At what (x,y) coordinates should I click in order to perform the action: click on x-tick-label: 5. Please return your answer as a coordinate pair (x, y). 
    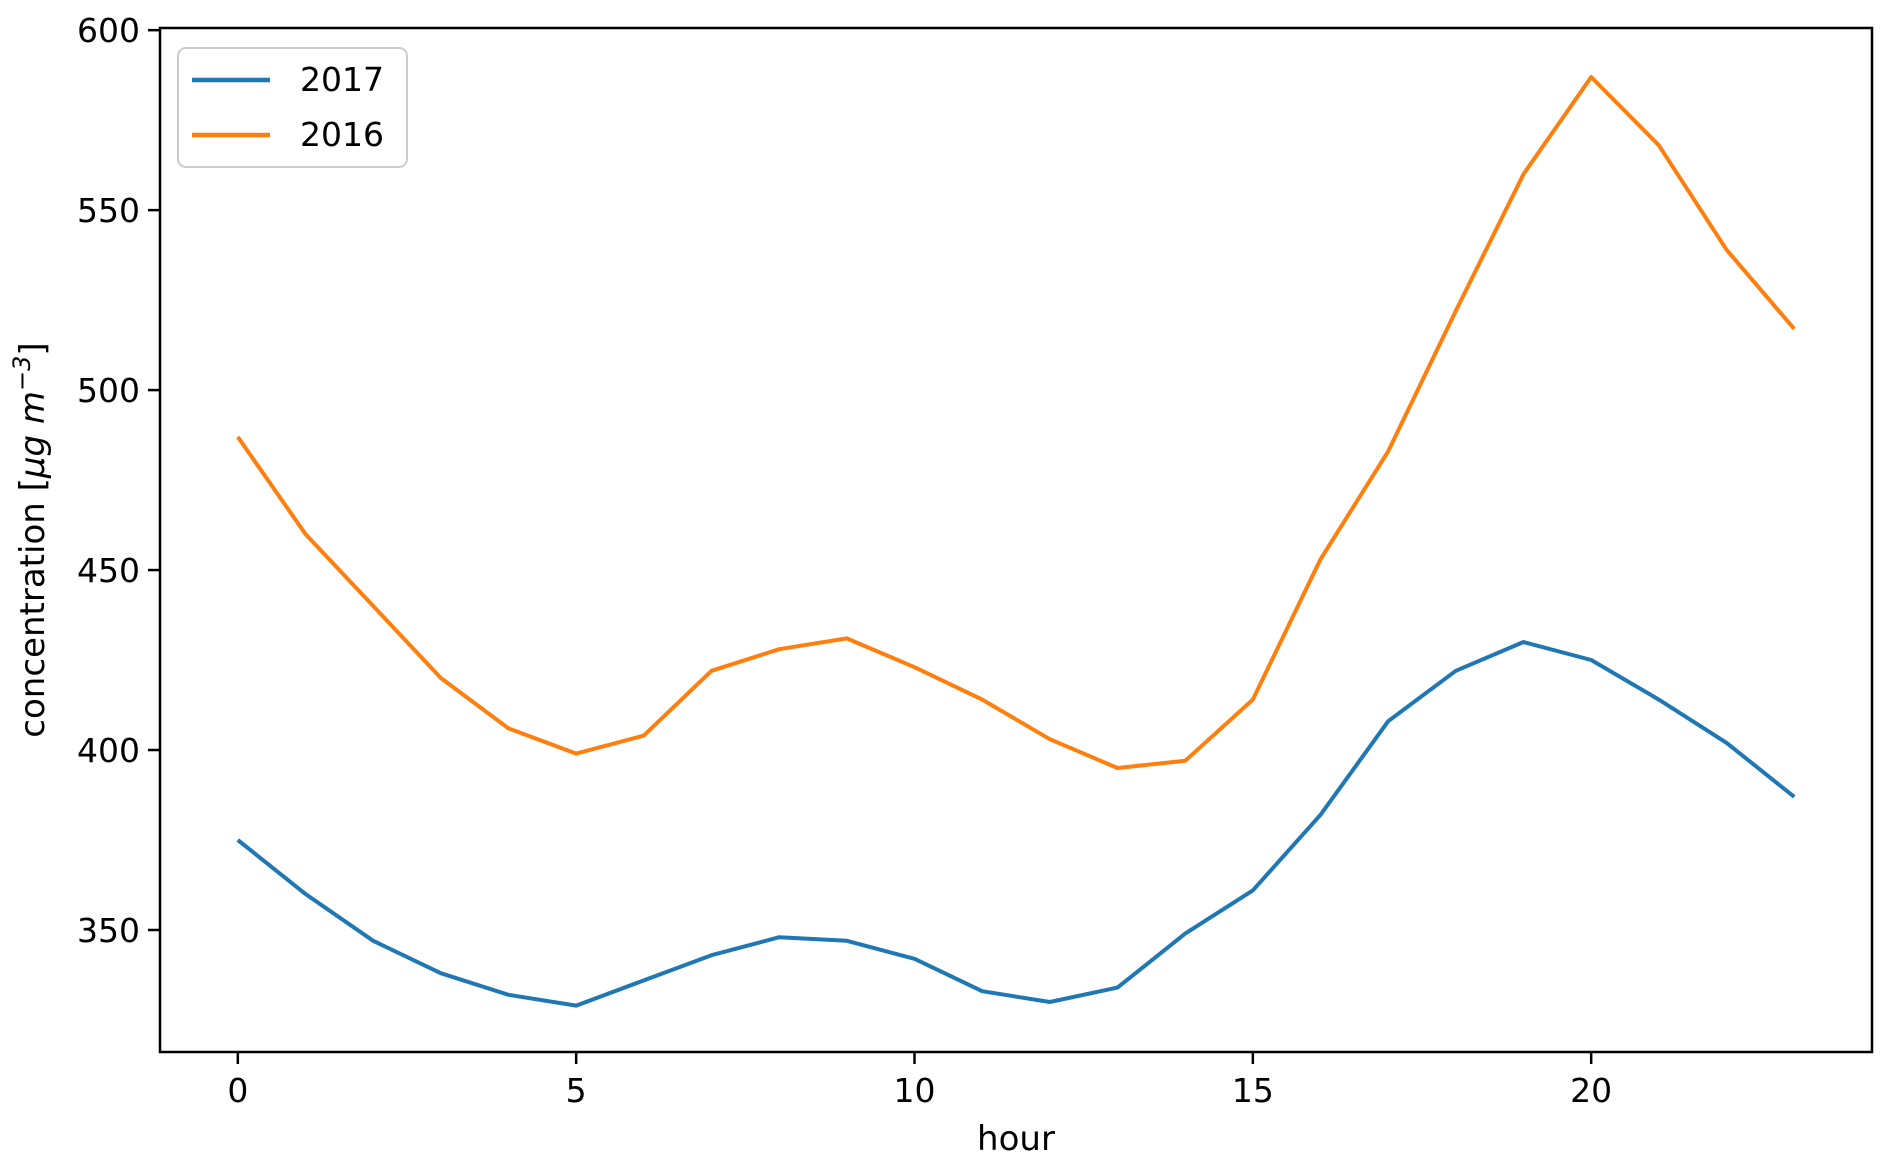
    Looking at the image, I should click on (576, 1090).